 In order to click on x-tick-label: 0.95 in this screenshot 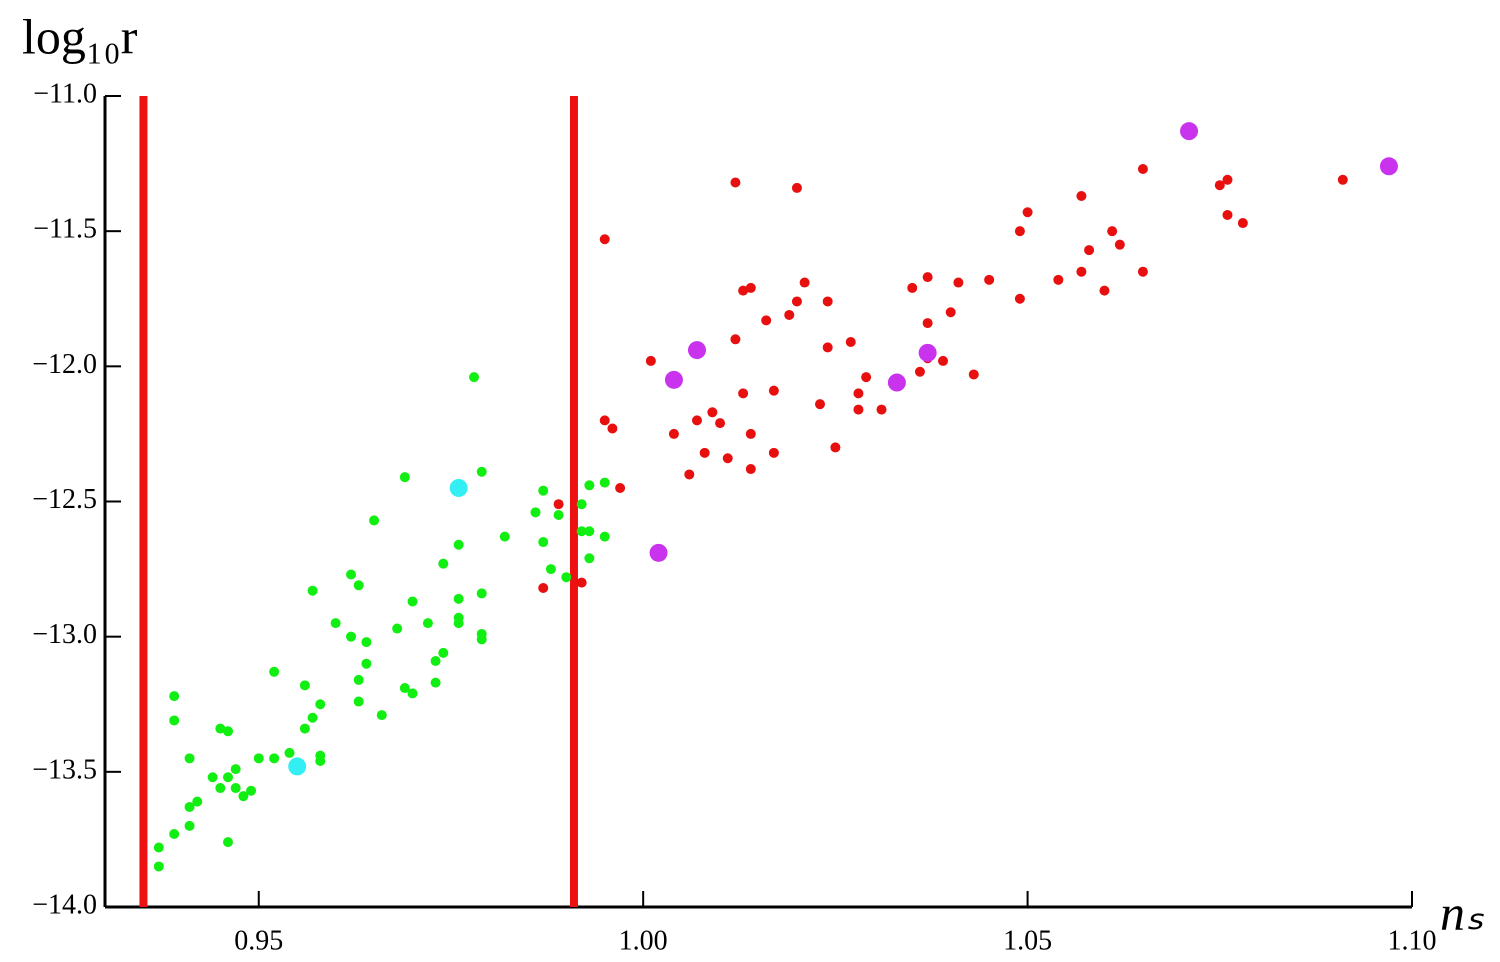, I will do `click(258, 940)`.